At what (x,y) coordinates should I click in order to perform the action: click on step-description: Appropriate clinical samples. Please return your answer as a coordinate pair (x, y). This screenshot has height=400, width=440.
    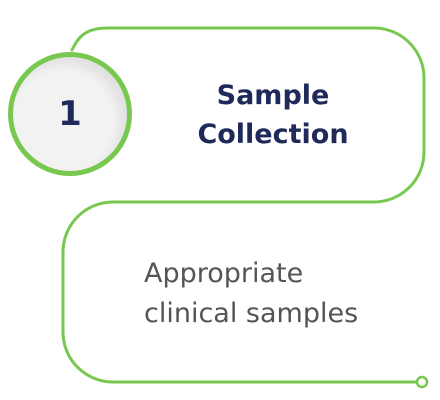
    Looking at the image, I should click on (251, 293).